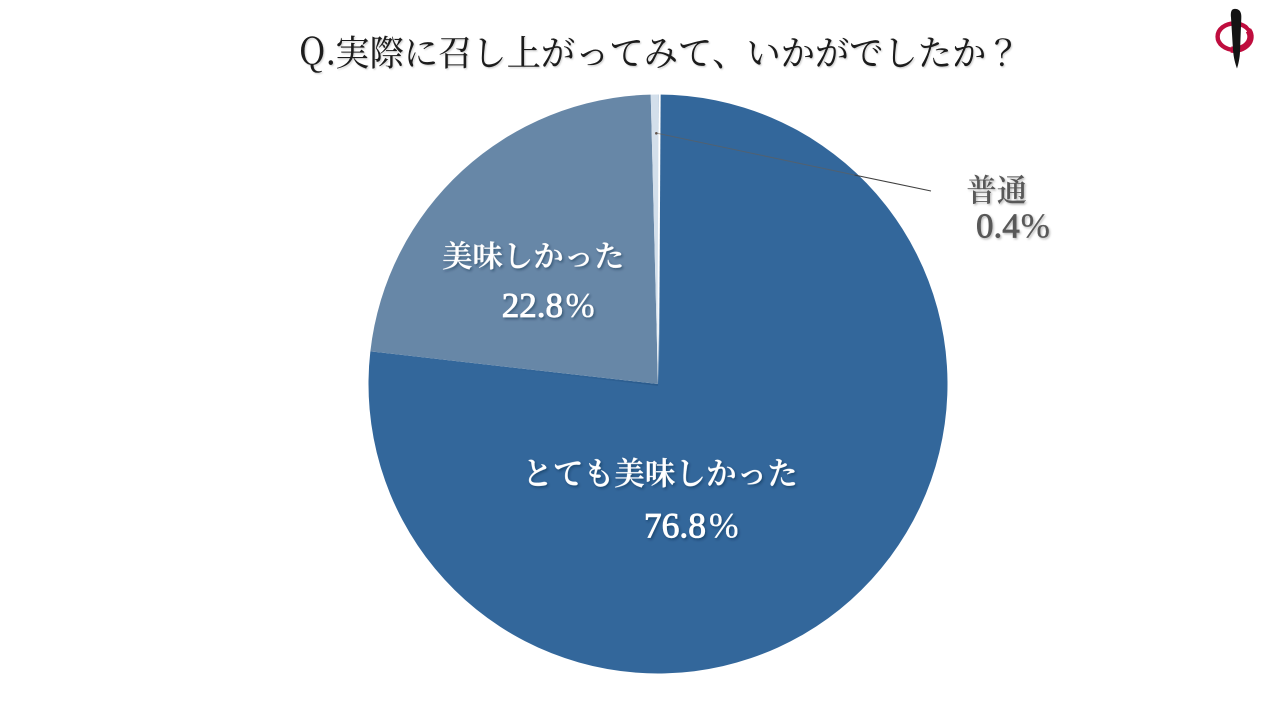 The height and width of the screenshot is (720, 1280). I want to click on svg-text: 22.8%, so click(548, 305).